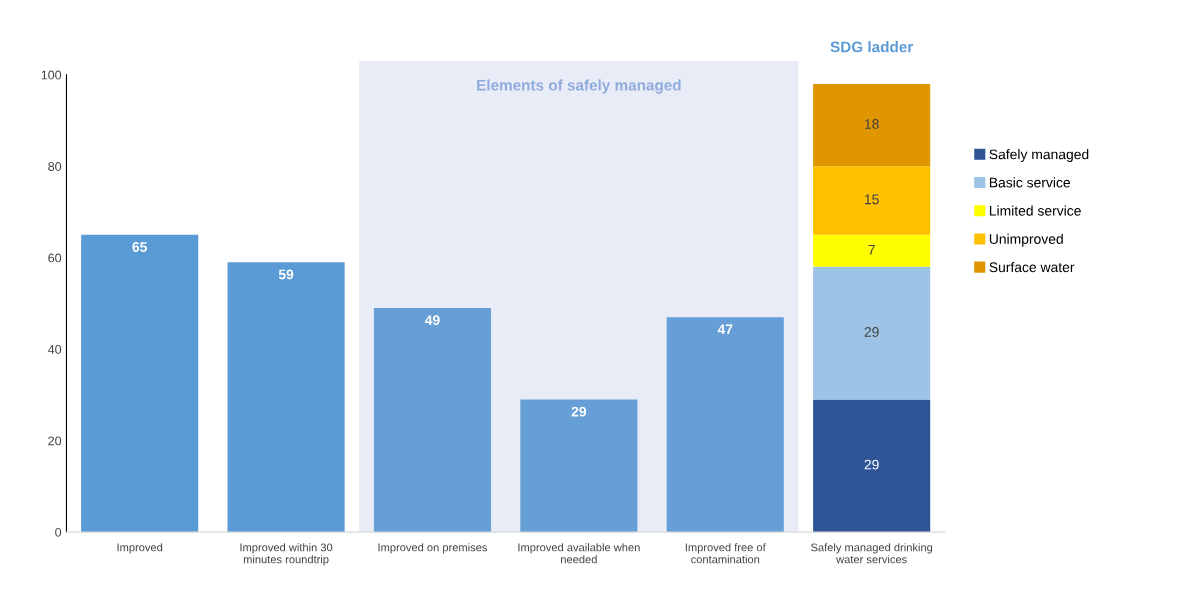  Describe the element at coordinates (55, 441) in the screenshot. I see `y-tick-label: 20` at that location.